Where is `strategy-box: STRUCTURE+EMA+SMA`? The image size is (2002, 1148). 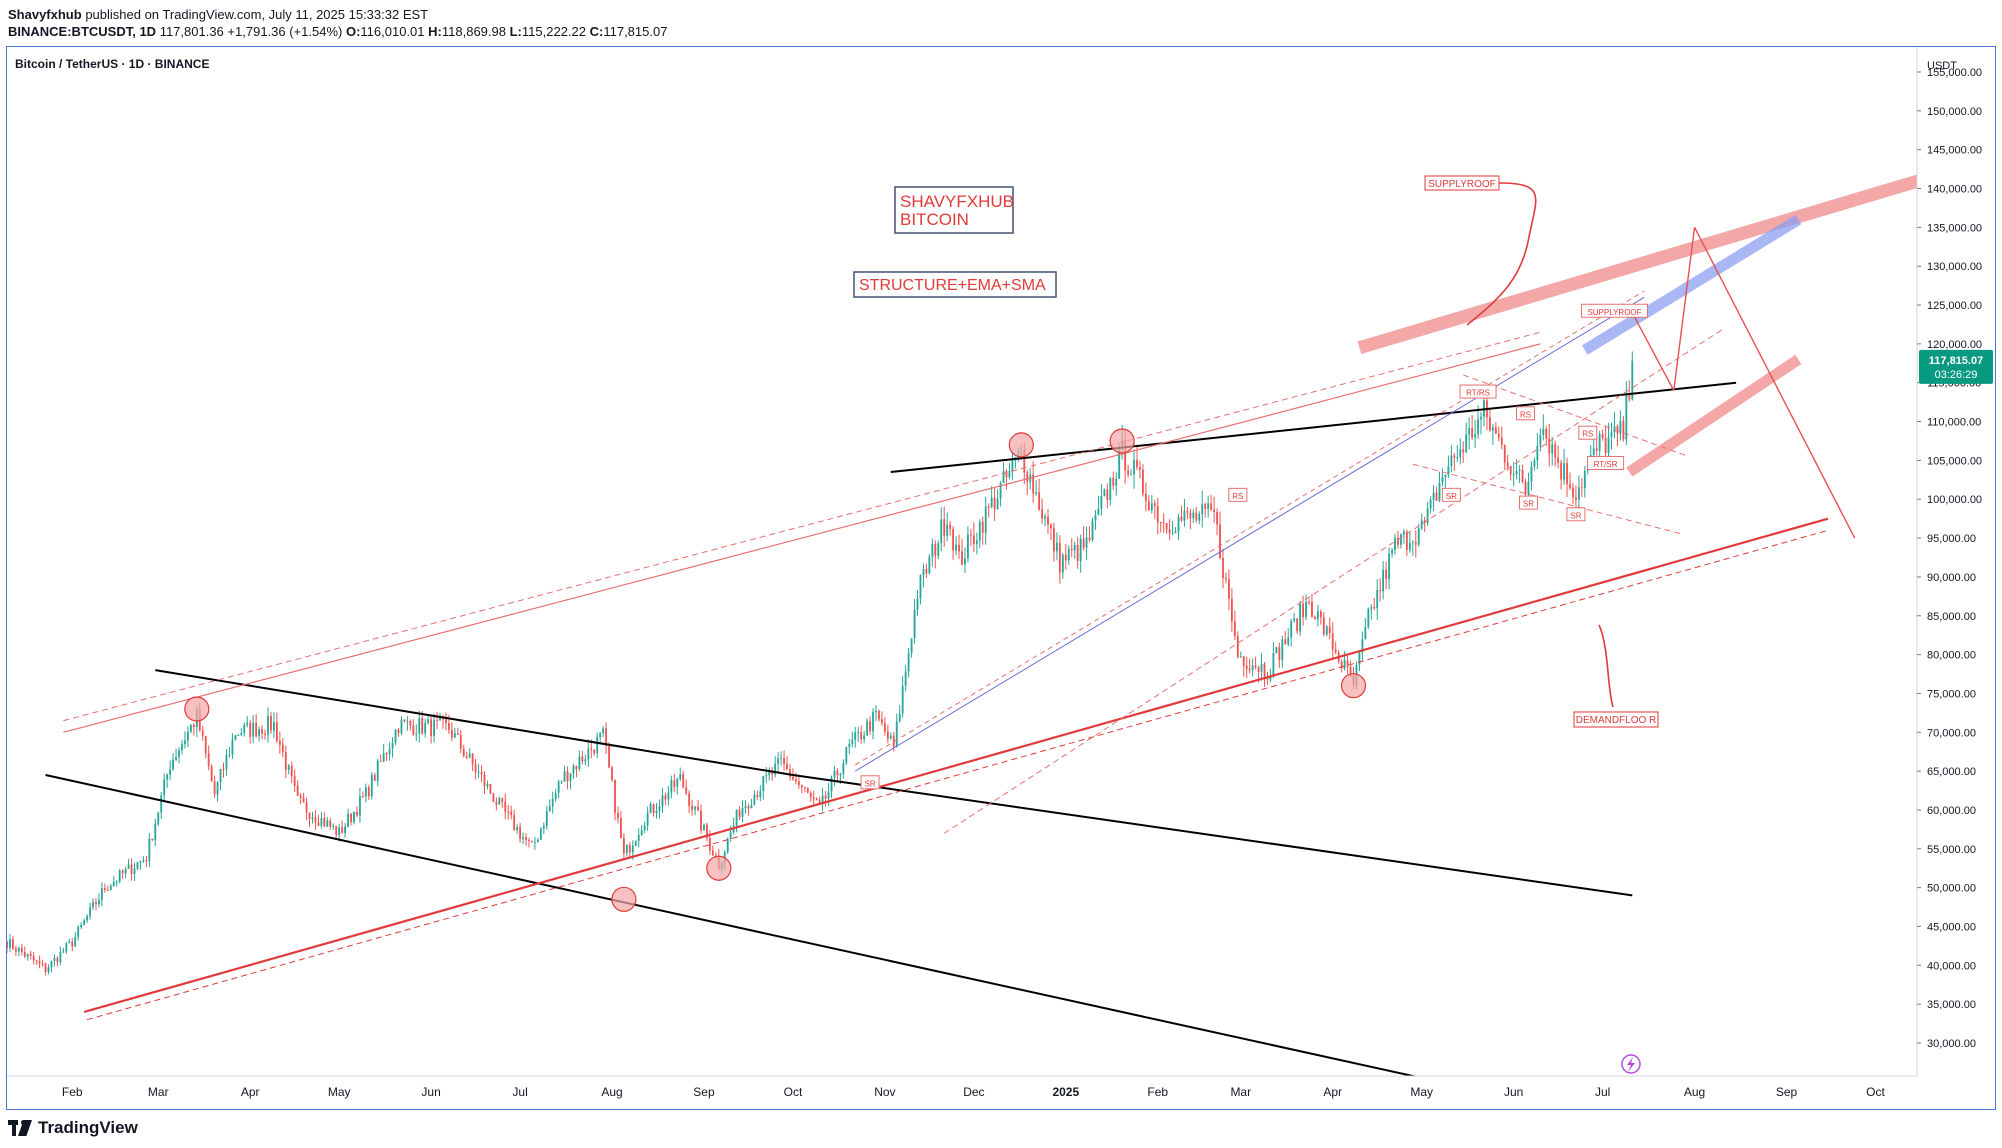
strategy-box: STRUCTURE+EMA+SMA is located at coordinates (955, 284).